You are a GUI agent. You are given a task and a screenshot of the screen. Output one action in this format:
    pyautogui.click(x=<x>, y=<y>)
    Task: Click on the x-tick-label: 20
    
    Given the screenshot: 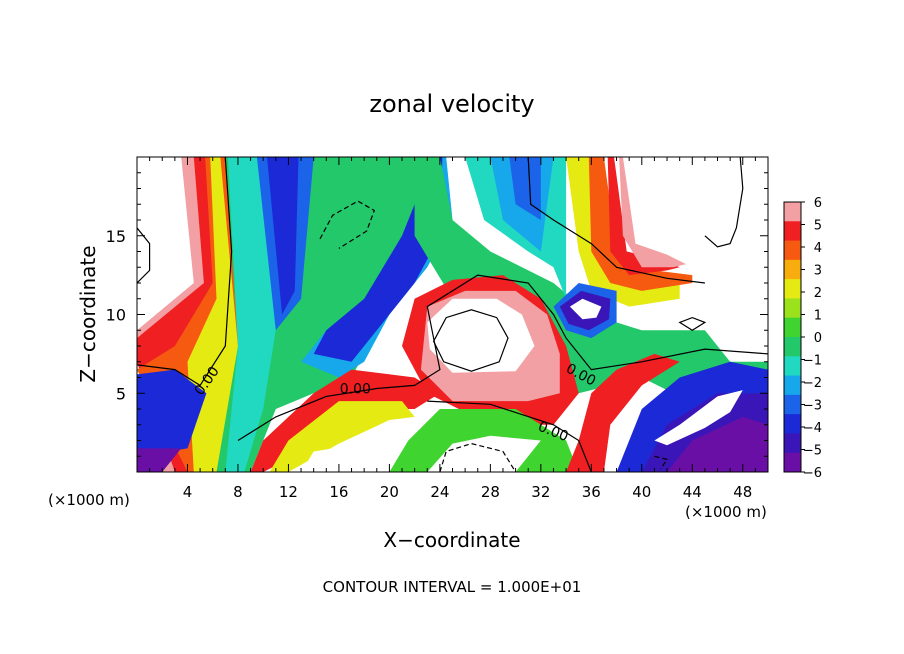 What is the action you would take?
    pyautogui.click(x=389, y=492)
    